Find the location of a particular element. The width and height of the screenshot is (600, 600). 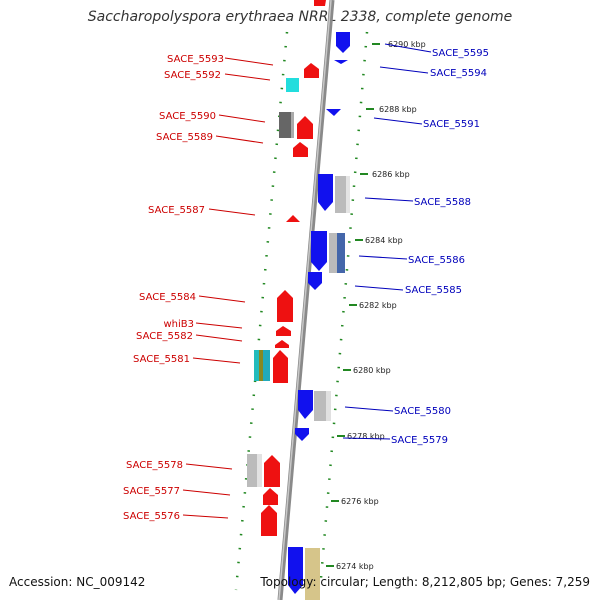

gene-label: whiB3 is located at coordinates (178, 324).